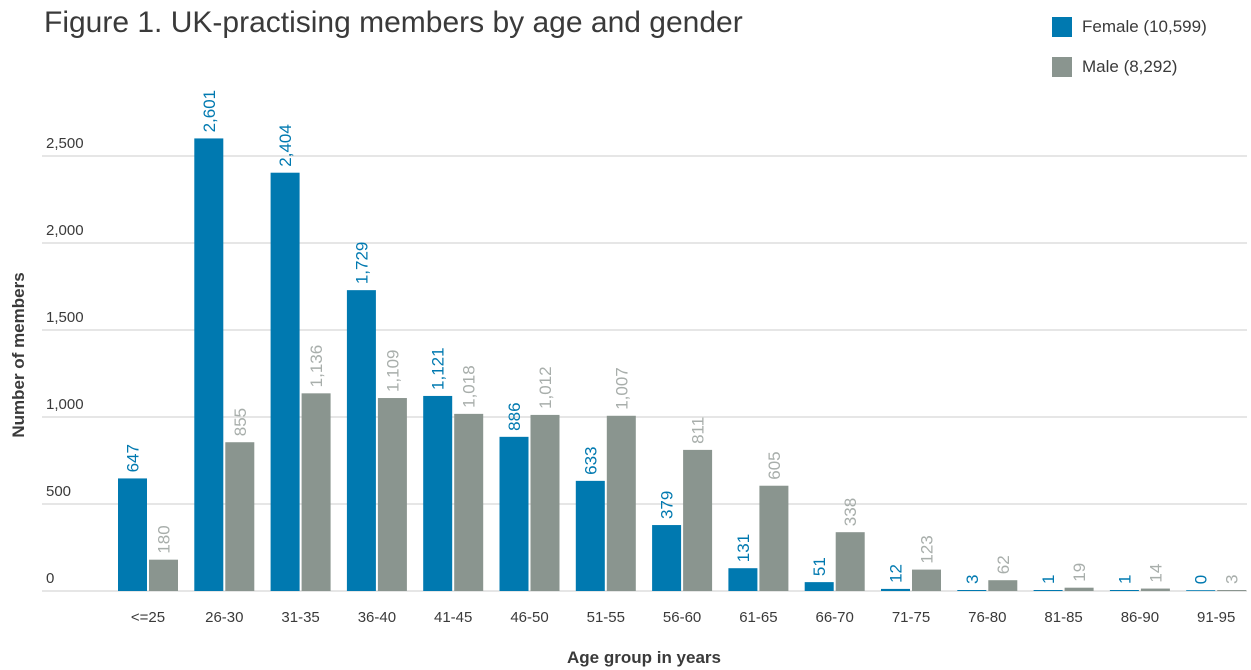  I want to click on data-label-male: 1,018, so click(469, 386).